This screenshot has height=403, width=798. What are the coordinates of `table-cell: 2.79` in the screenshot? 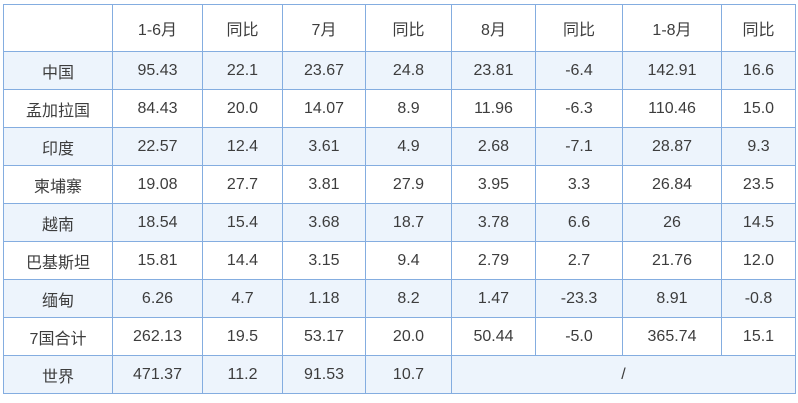 It's located at (493, 260).